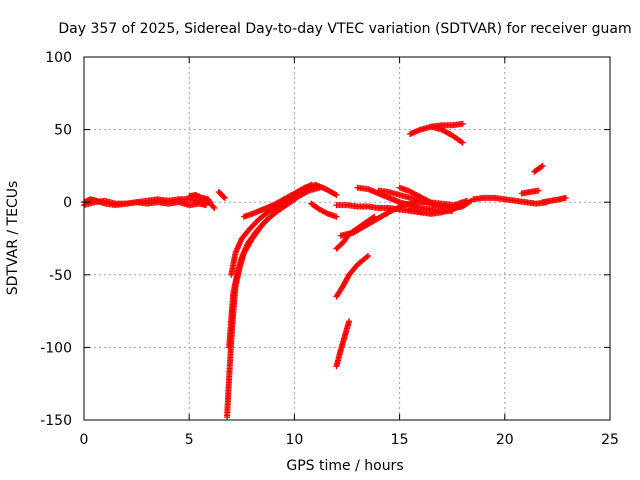  Describe the element at coordinates (530, 192) in the screenshot. I see `series-track-v` at that location.